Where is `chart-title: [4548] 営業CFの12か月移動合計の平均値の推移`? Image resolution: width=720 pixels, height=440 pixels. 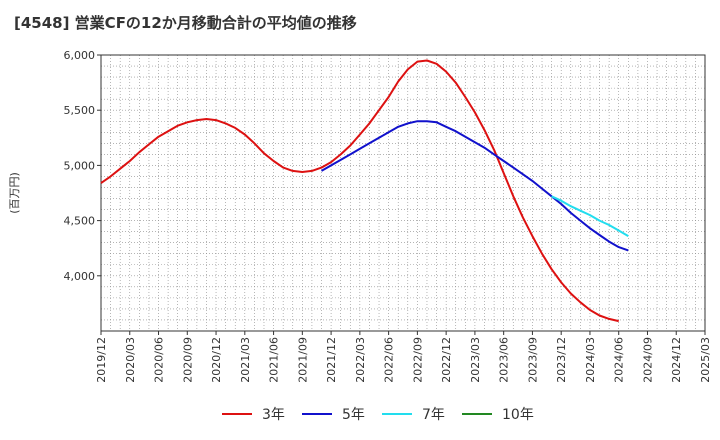
chart-title: [4548] 営業CFの12か月移動合計の平均値の推移 is located at coordinates (185, 23).